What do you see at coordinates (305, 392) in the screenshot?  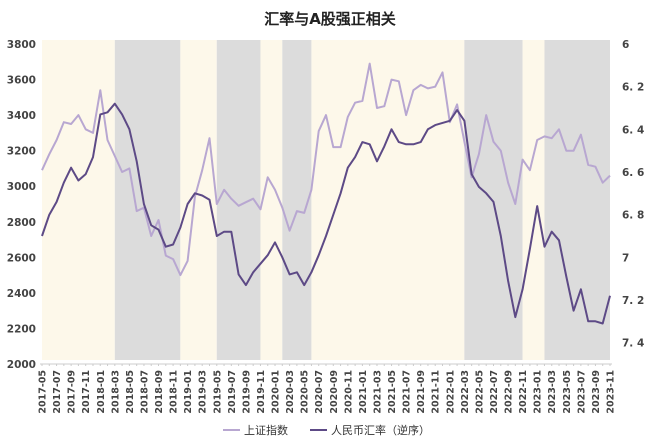 I see `x-tick-label: 2020-05` at bounding box center [305, 392].